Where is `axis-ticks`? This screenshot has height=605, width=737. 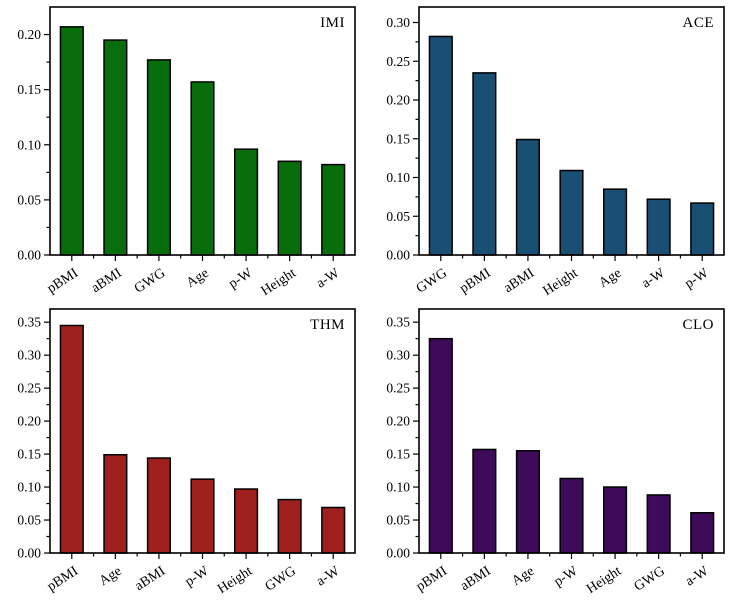 axis-ticks is located at coordinates (189, 147).